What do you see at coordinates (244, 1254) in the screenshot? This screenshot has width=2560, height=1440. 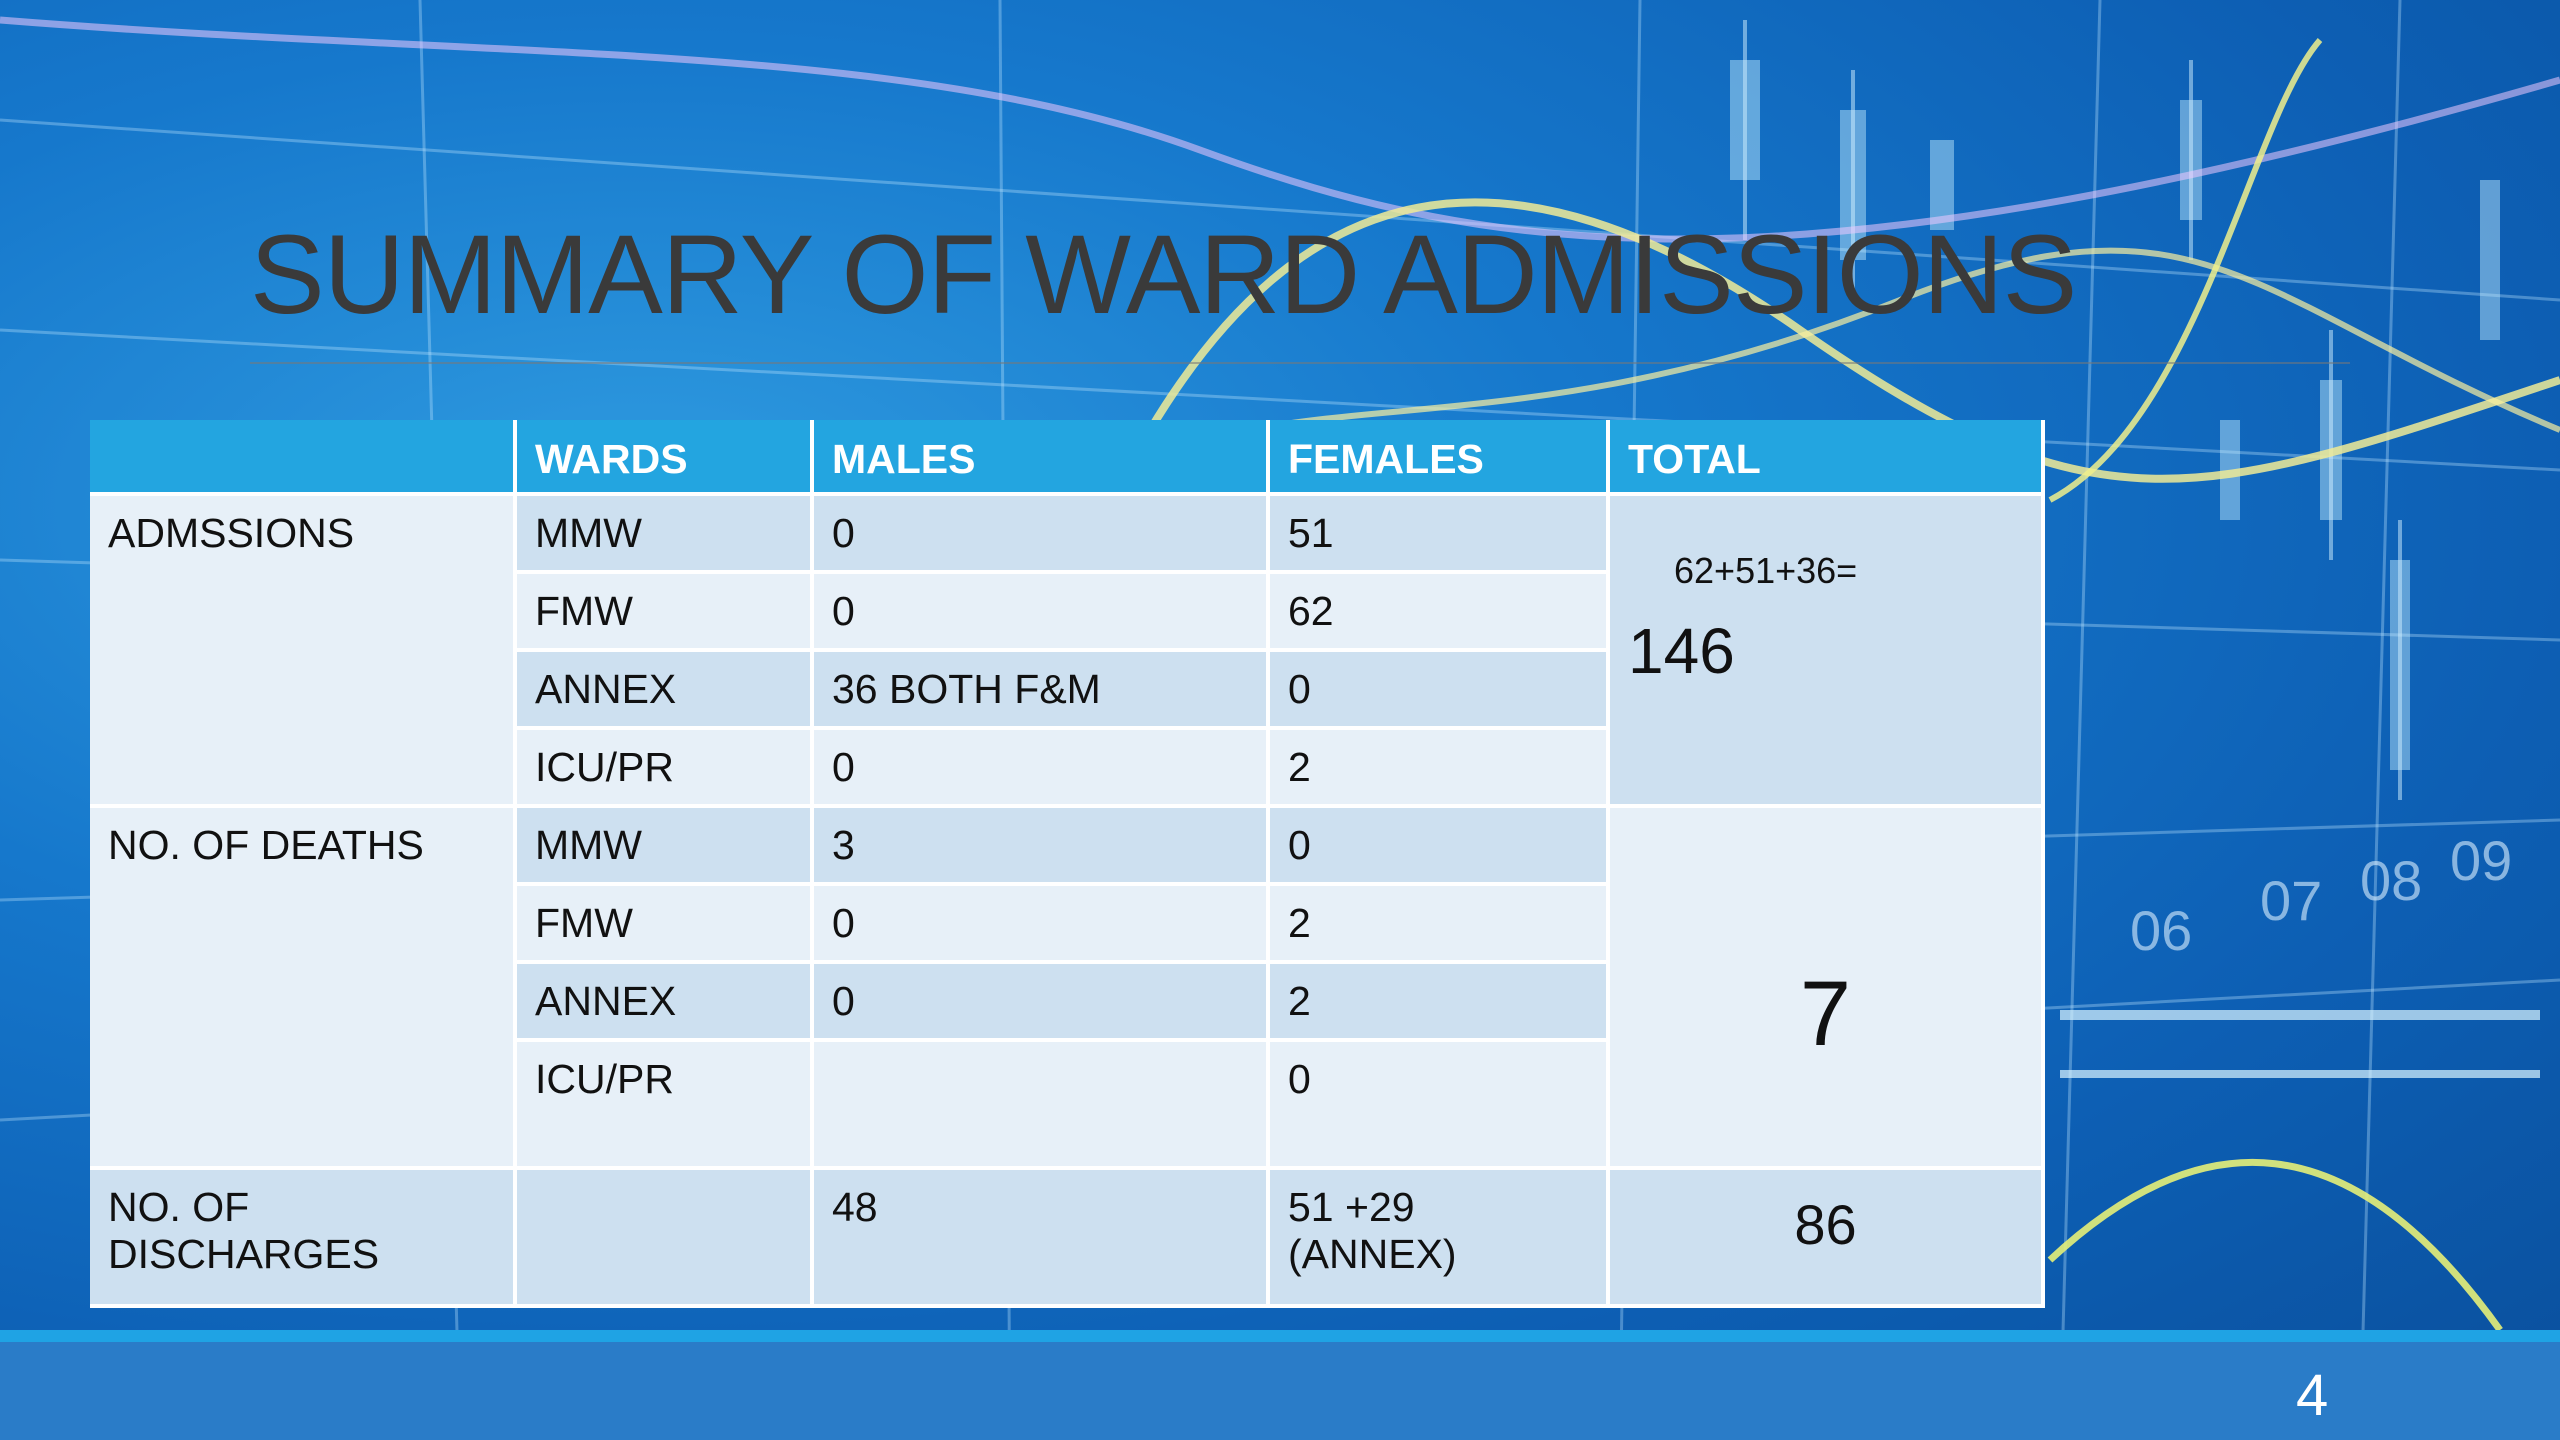 I see `discharges-label-line2: DISCHARGES` at bounding box center [244, 1254].